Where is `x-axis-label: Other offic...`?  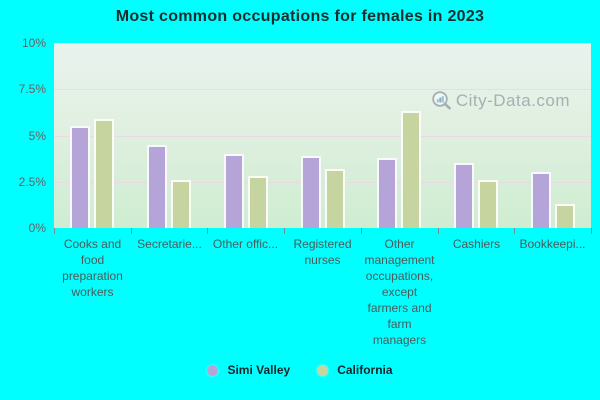 x-axis-label: Other offic... is located at coordinates (245, 244).